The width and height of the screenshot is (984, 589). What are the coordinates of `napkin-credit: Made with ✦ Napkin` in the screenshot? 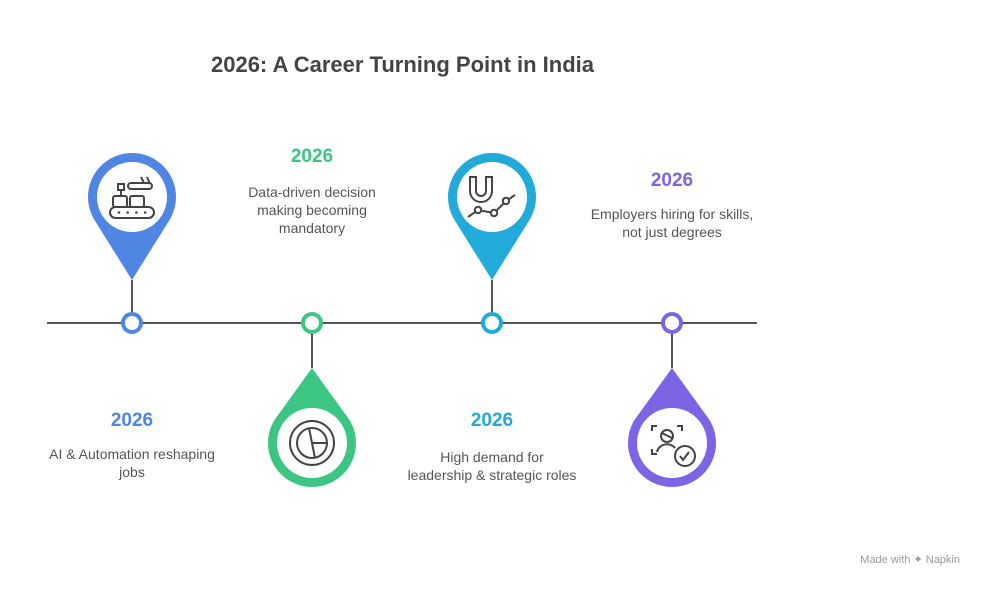 It's located at (910, 560).